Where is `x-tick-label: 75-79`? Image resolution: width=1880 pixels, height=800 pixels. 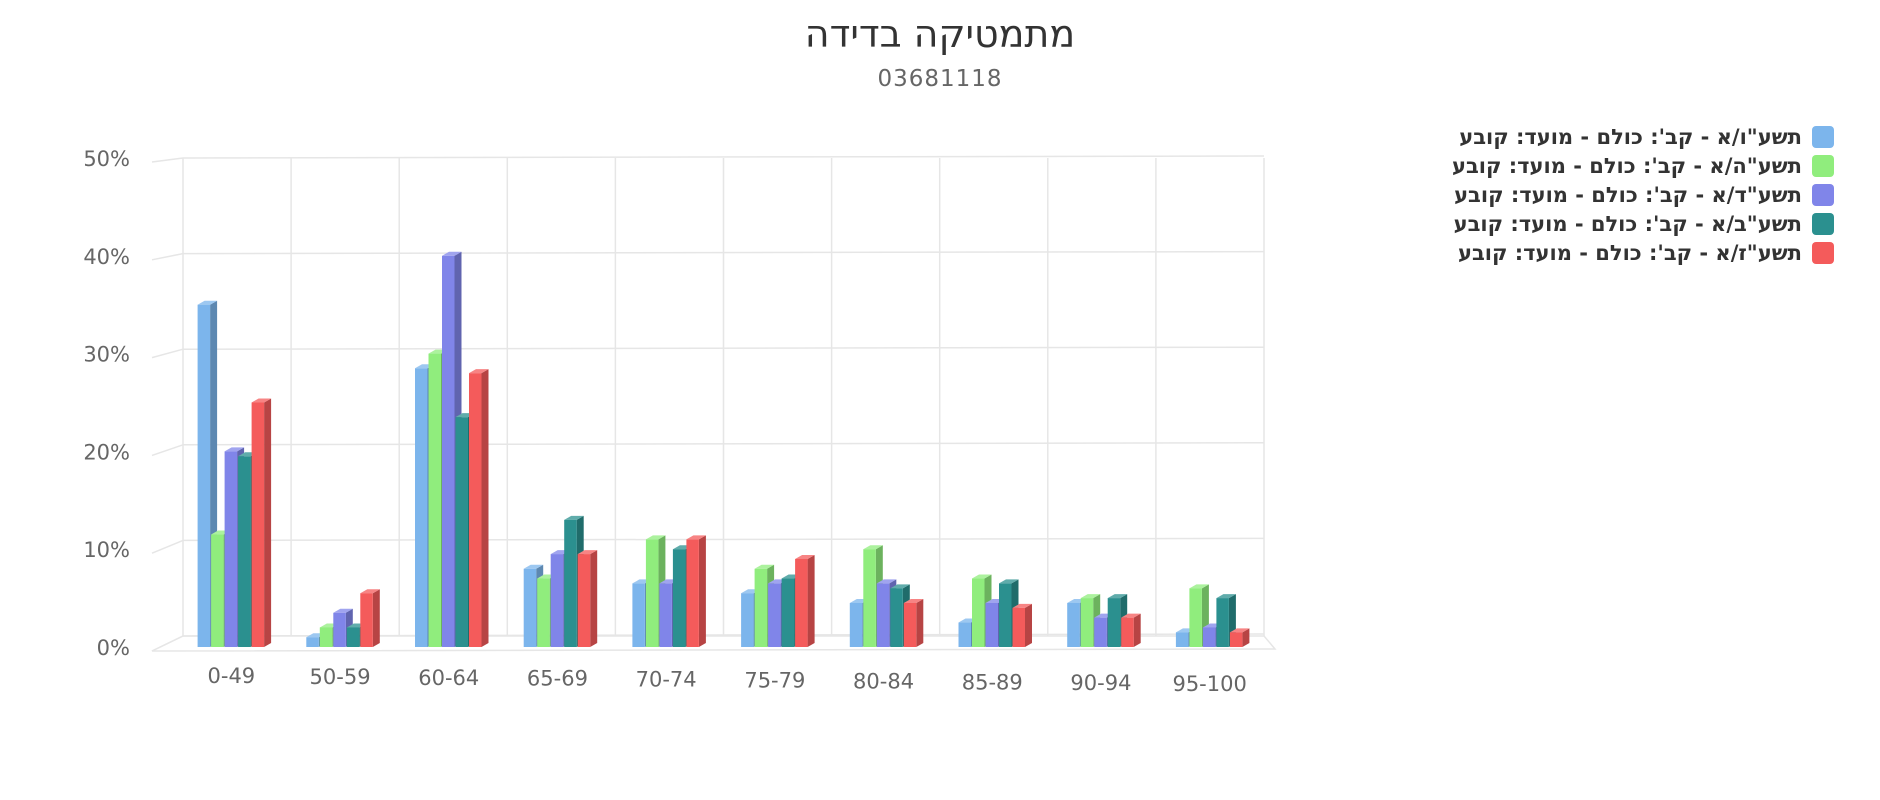 x-tick-label: 75-79 is located at coordinates (774, 681).